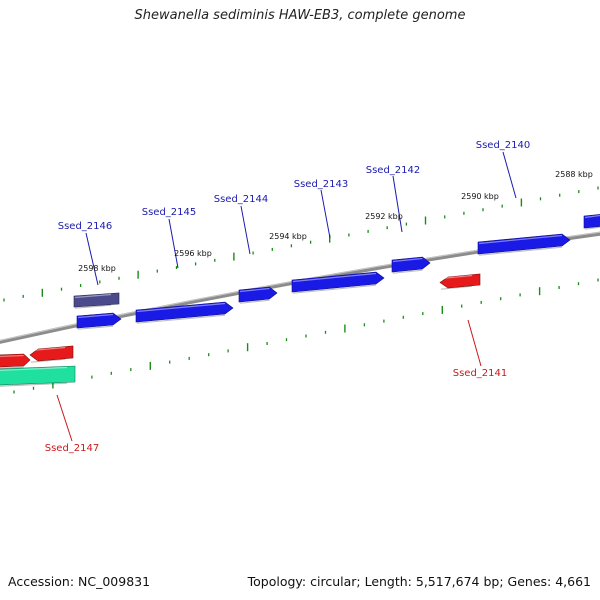  I want to click on ssed-2147-feature, so click(51, 353).